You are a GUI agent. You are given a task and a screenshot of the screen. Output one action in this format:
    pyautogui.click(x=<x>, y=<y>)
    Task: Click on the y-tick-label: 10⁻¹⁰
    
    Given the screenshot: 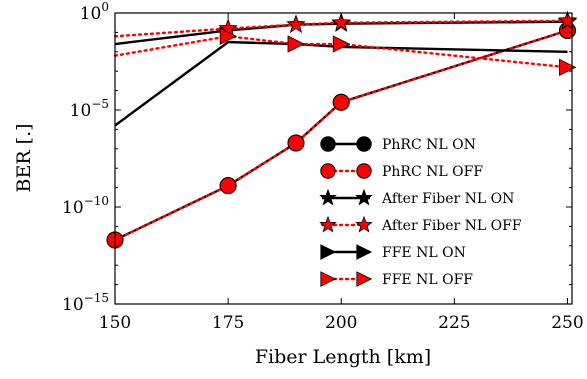 What is the action you would take?
    pyautogui.click(x=85, y=206)
    